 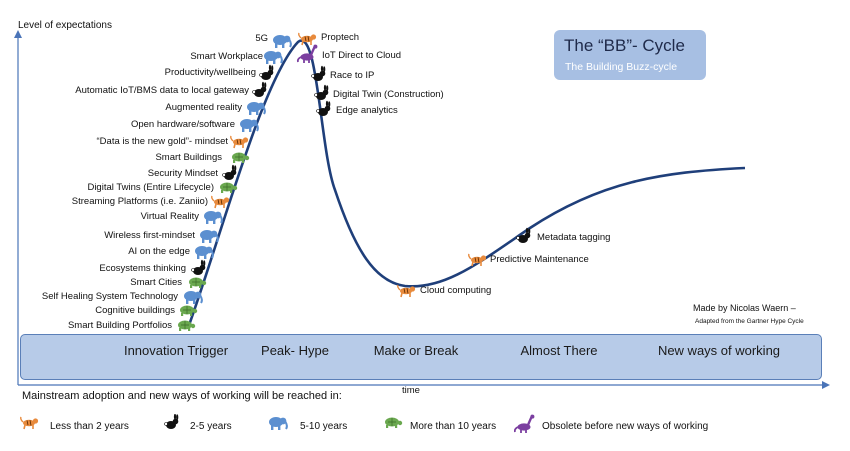 I want to click on diagram-title: The “BB”- Cycle, so click(x=624, y=45).